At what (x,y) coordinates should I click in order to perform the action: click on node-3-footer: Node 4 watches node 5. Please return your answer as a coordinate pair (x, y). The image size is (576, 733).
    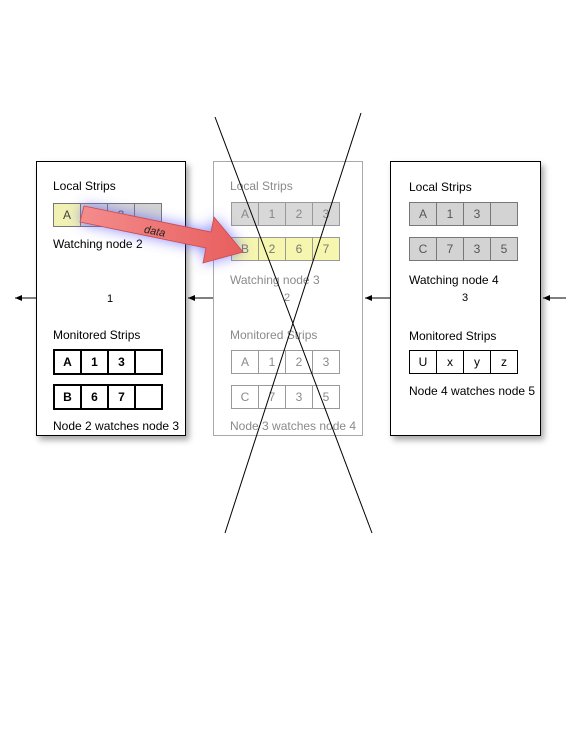
    Looking at the image, I should click on (472, 391).